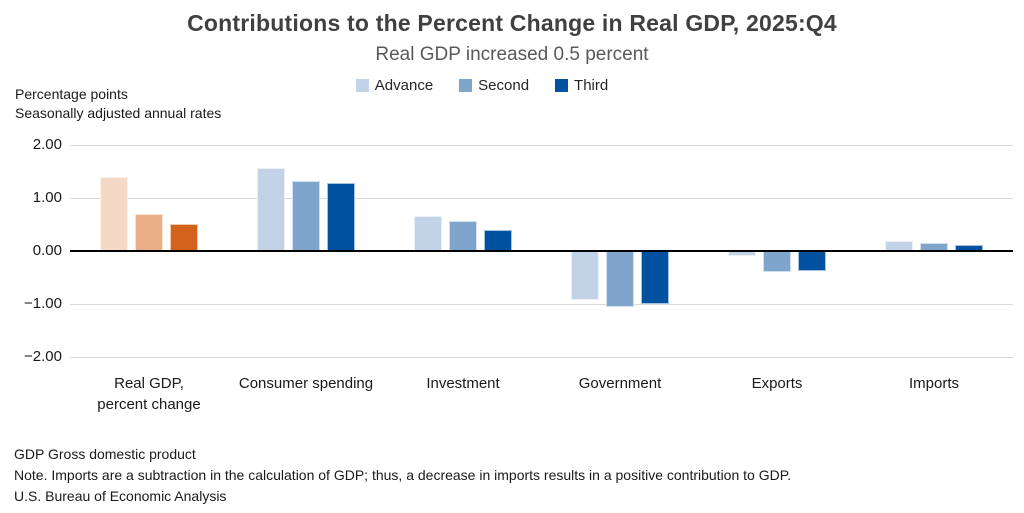 The image size is (1024, 513). What do you see at coordinates (585, 275) in the screenshot?
I see `bar-advance-government` at bounding box center [585, 275].